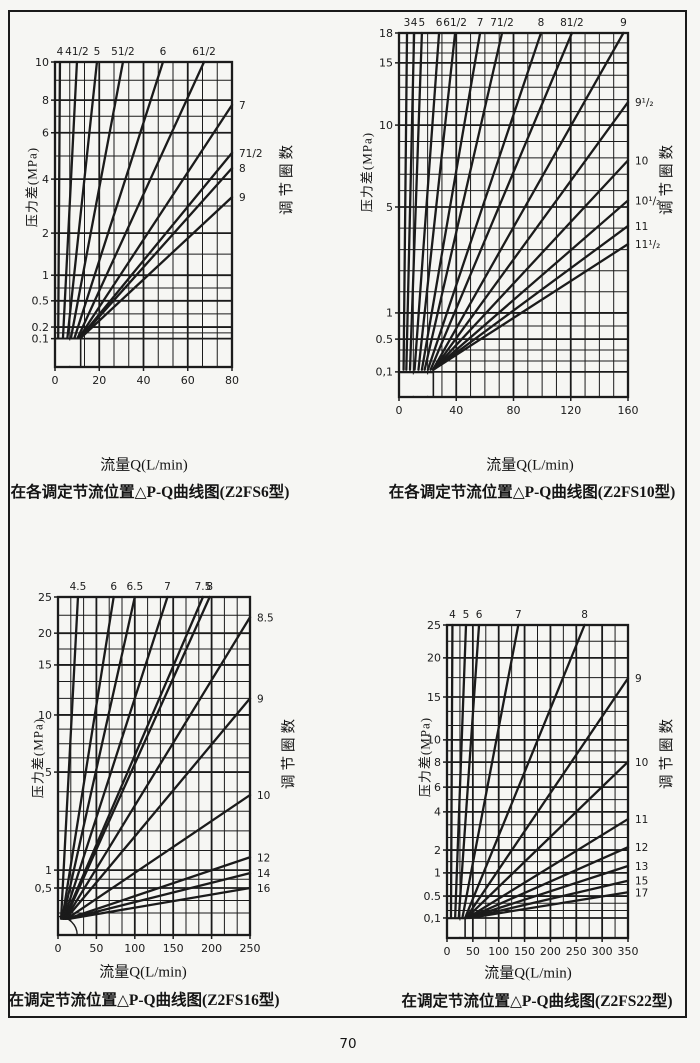 The width and height of the screenshot is (700, 1063). Describe the element at coordinates (407, 23) in the screenshot. I see `tick-label: 3` at that location.